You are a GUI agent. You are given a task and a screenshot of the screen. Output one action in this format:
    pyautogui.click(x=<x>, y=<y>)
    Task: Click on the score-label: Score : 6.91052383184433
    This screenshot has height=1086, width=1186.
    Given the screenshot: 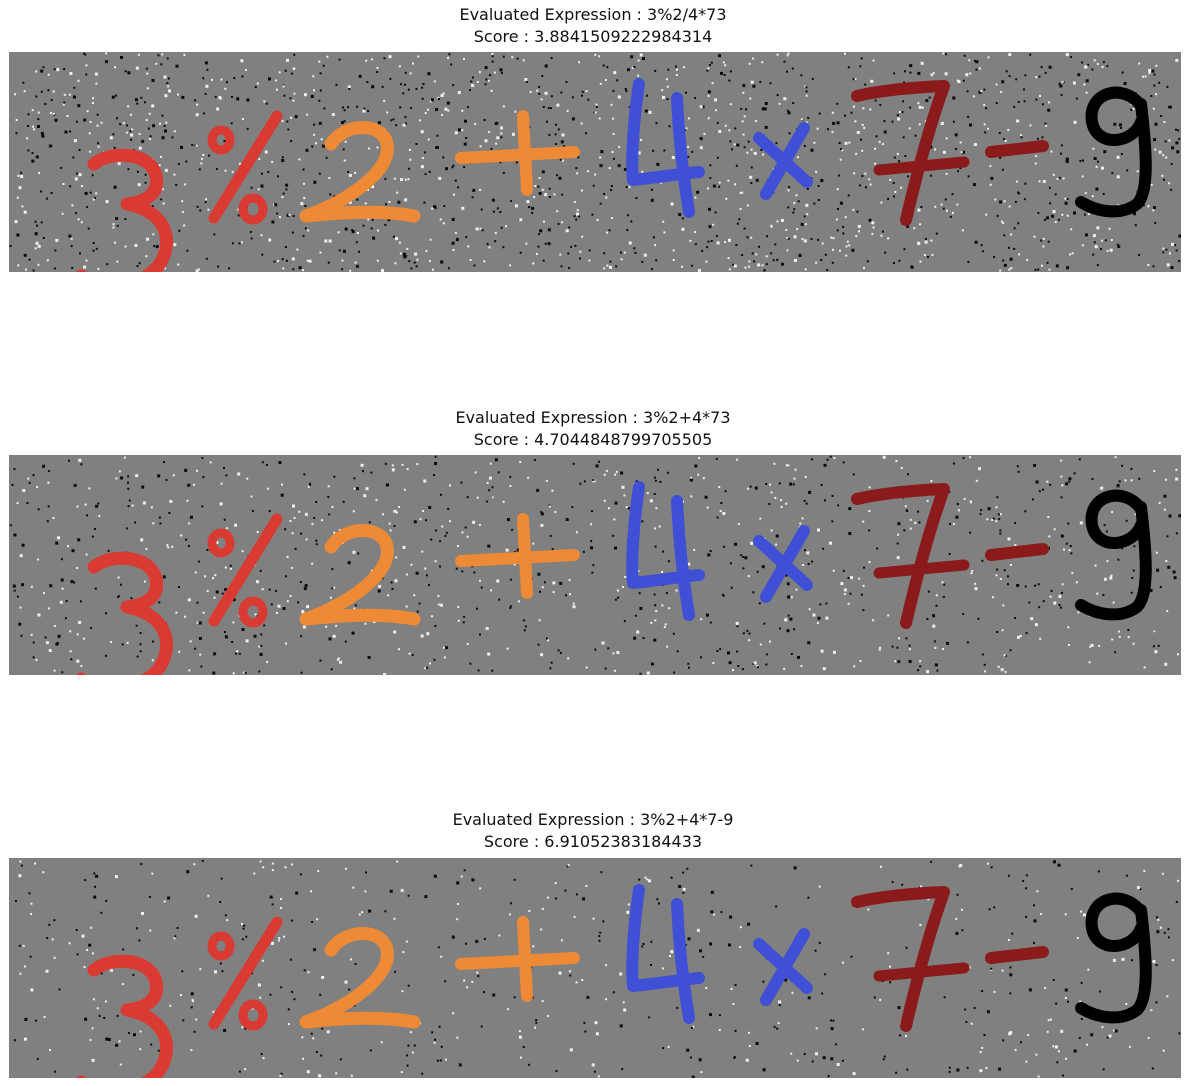 What is the action you would take?
    pyautogui.click(x=593, y=841)
    